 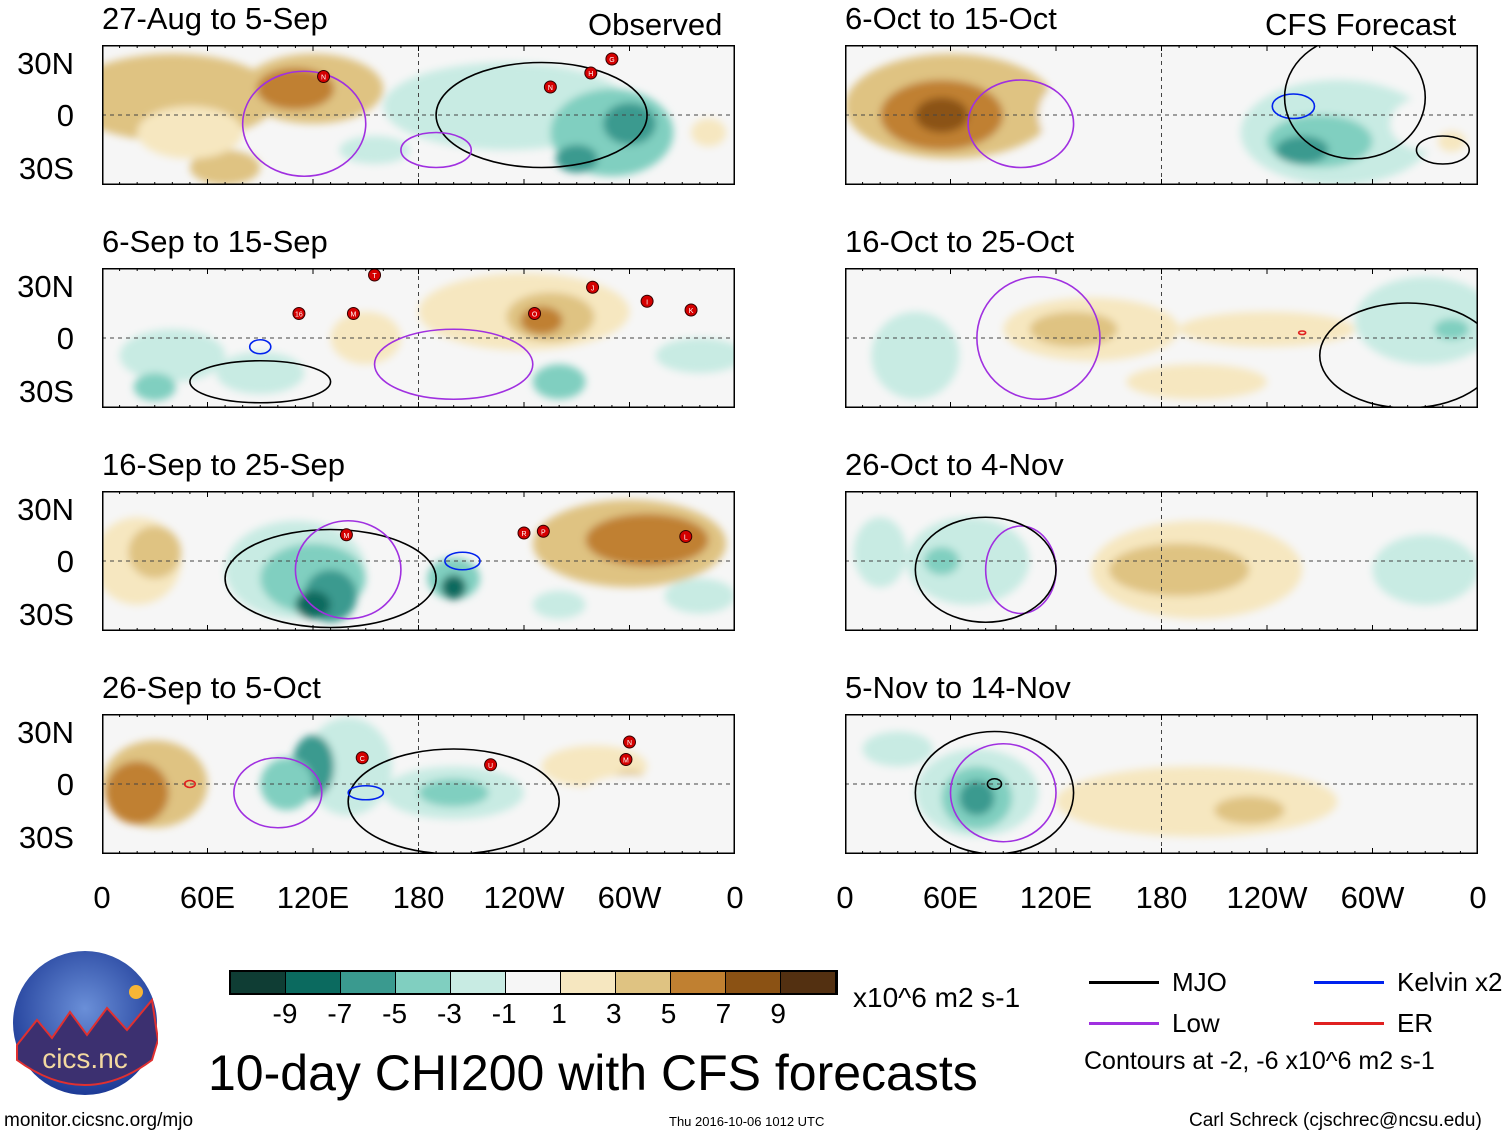 What do you see at coordinates (723, 1013) in the screenshot?
I see `colorbar-tick-label: 7` at bounding box center [723, 1013].